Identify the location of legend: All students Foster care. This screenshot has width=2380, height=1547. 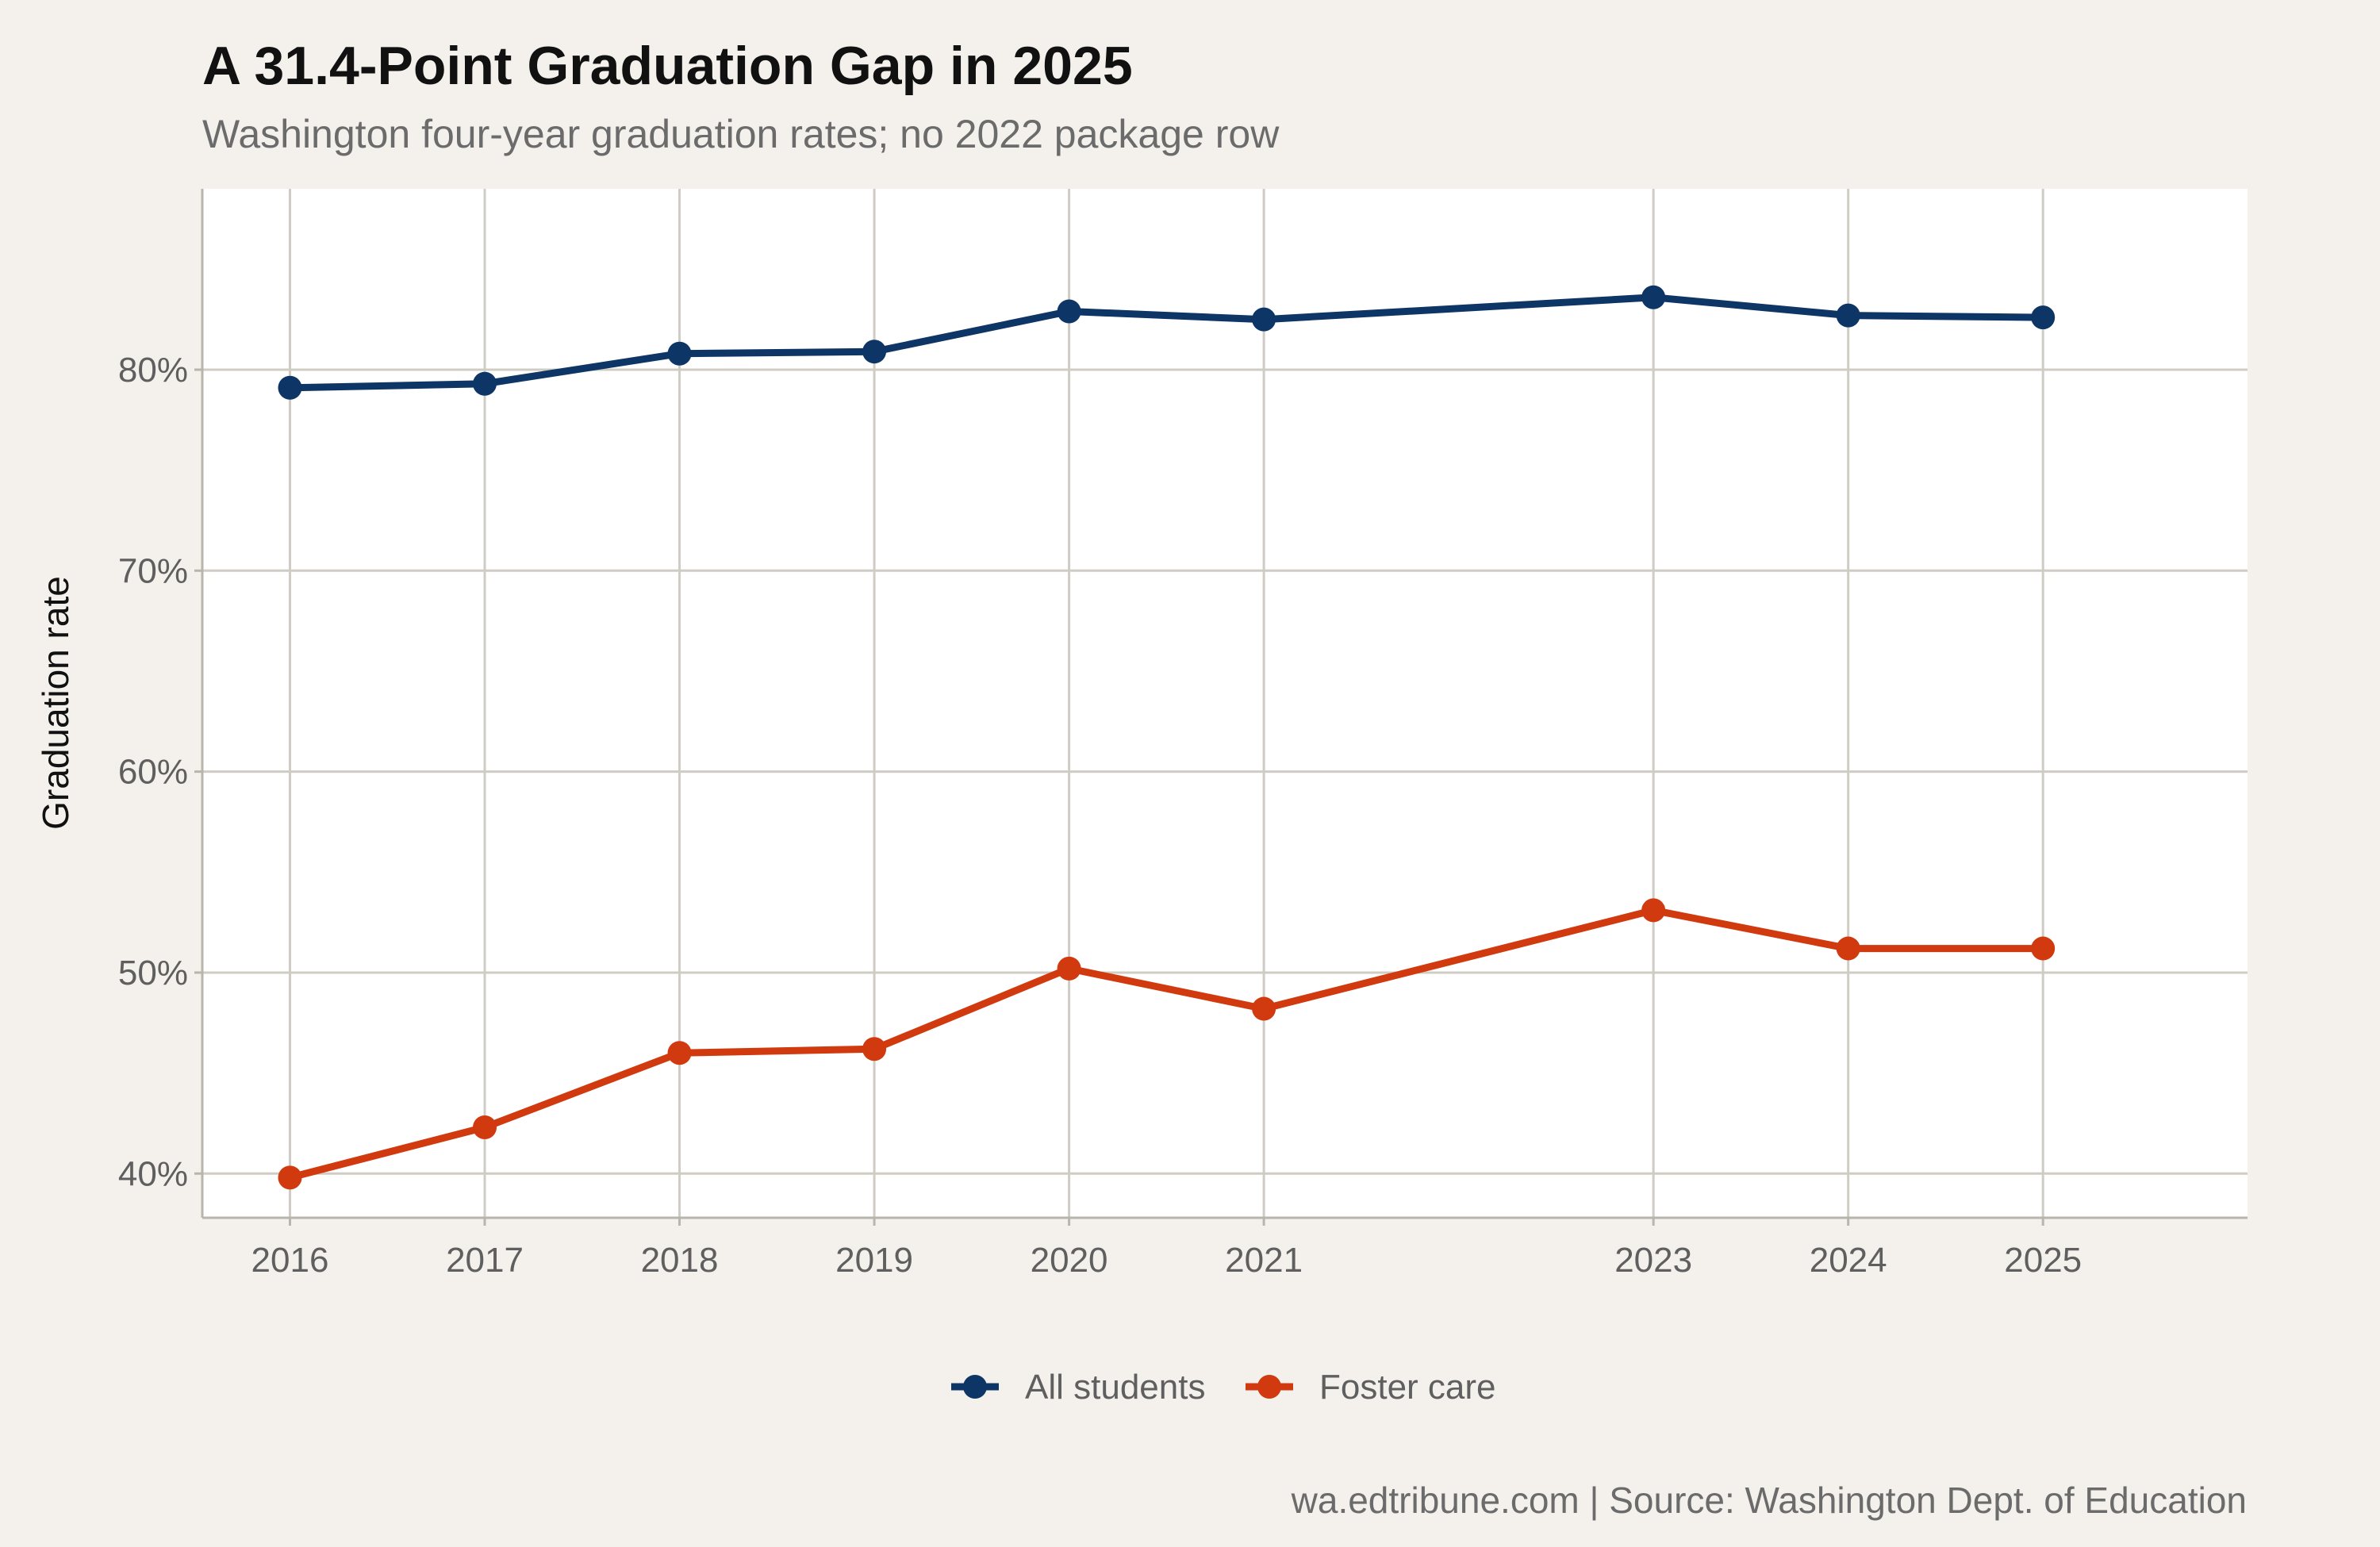
(1223, 1387).